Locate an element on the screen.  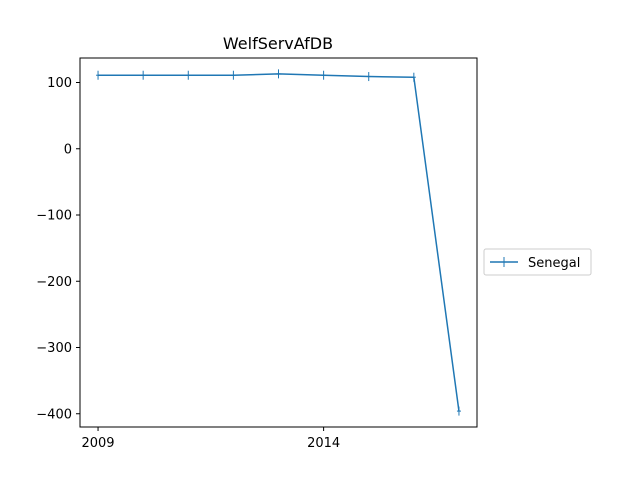
legend-box is located at coordinates (537, 262).